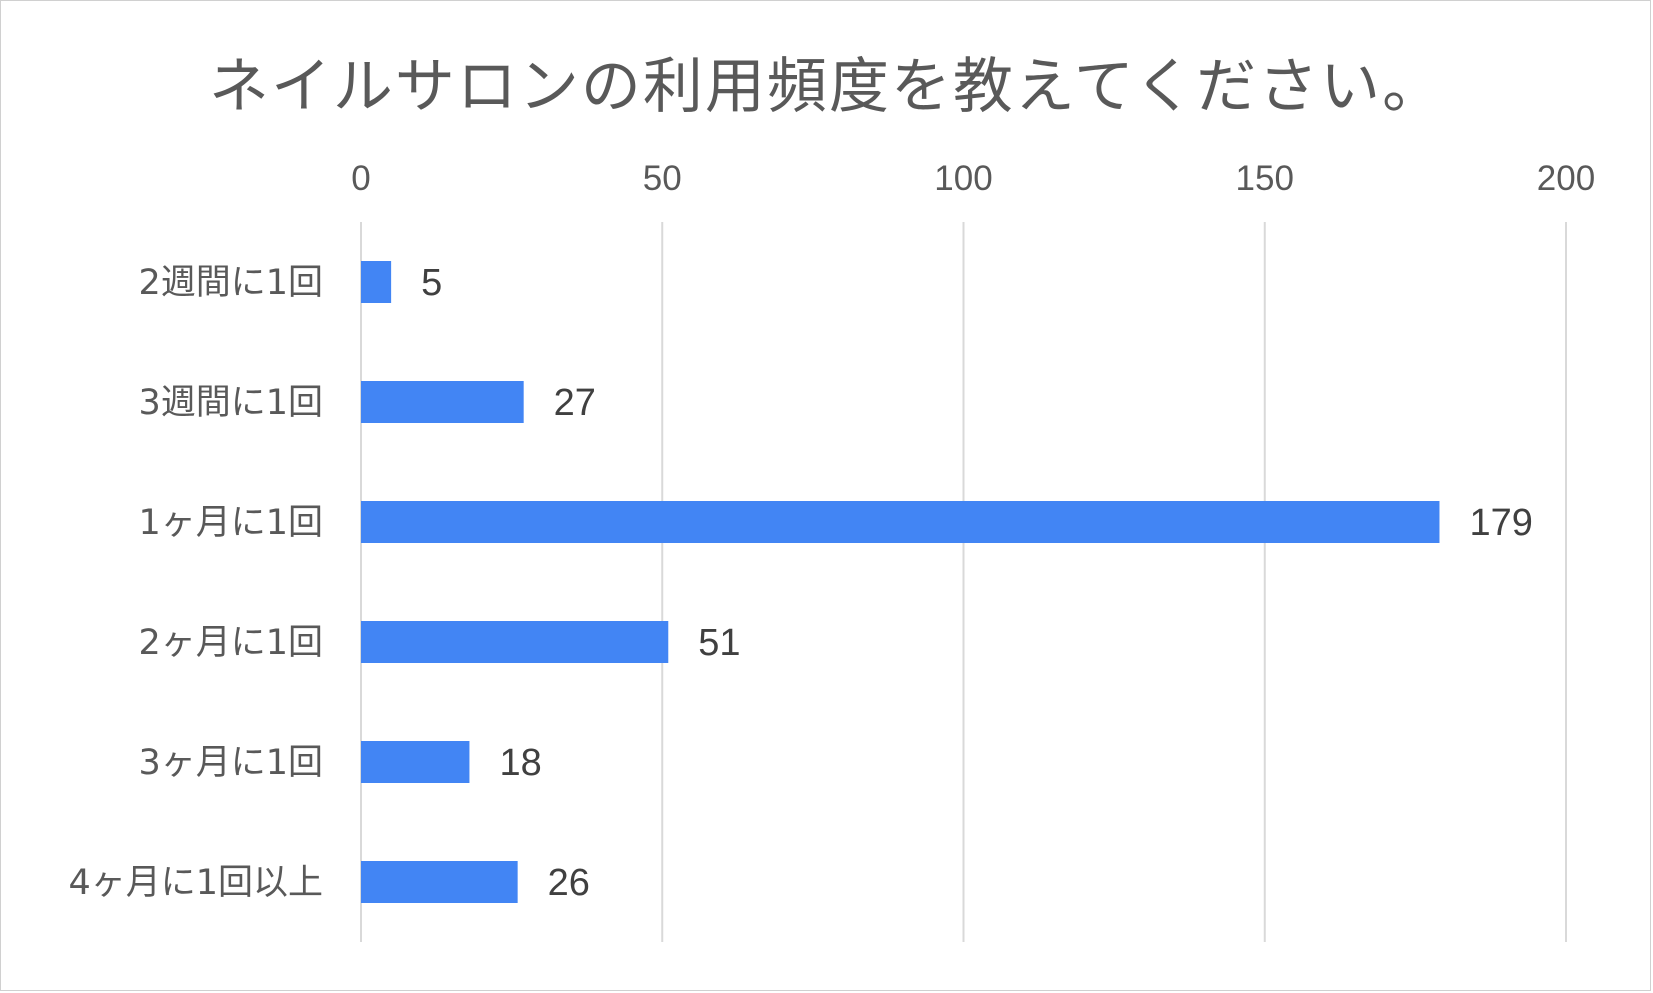  I want to click on data-label: 27, so click(575, 403).